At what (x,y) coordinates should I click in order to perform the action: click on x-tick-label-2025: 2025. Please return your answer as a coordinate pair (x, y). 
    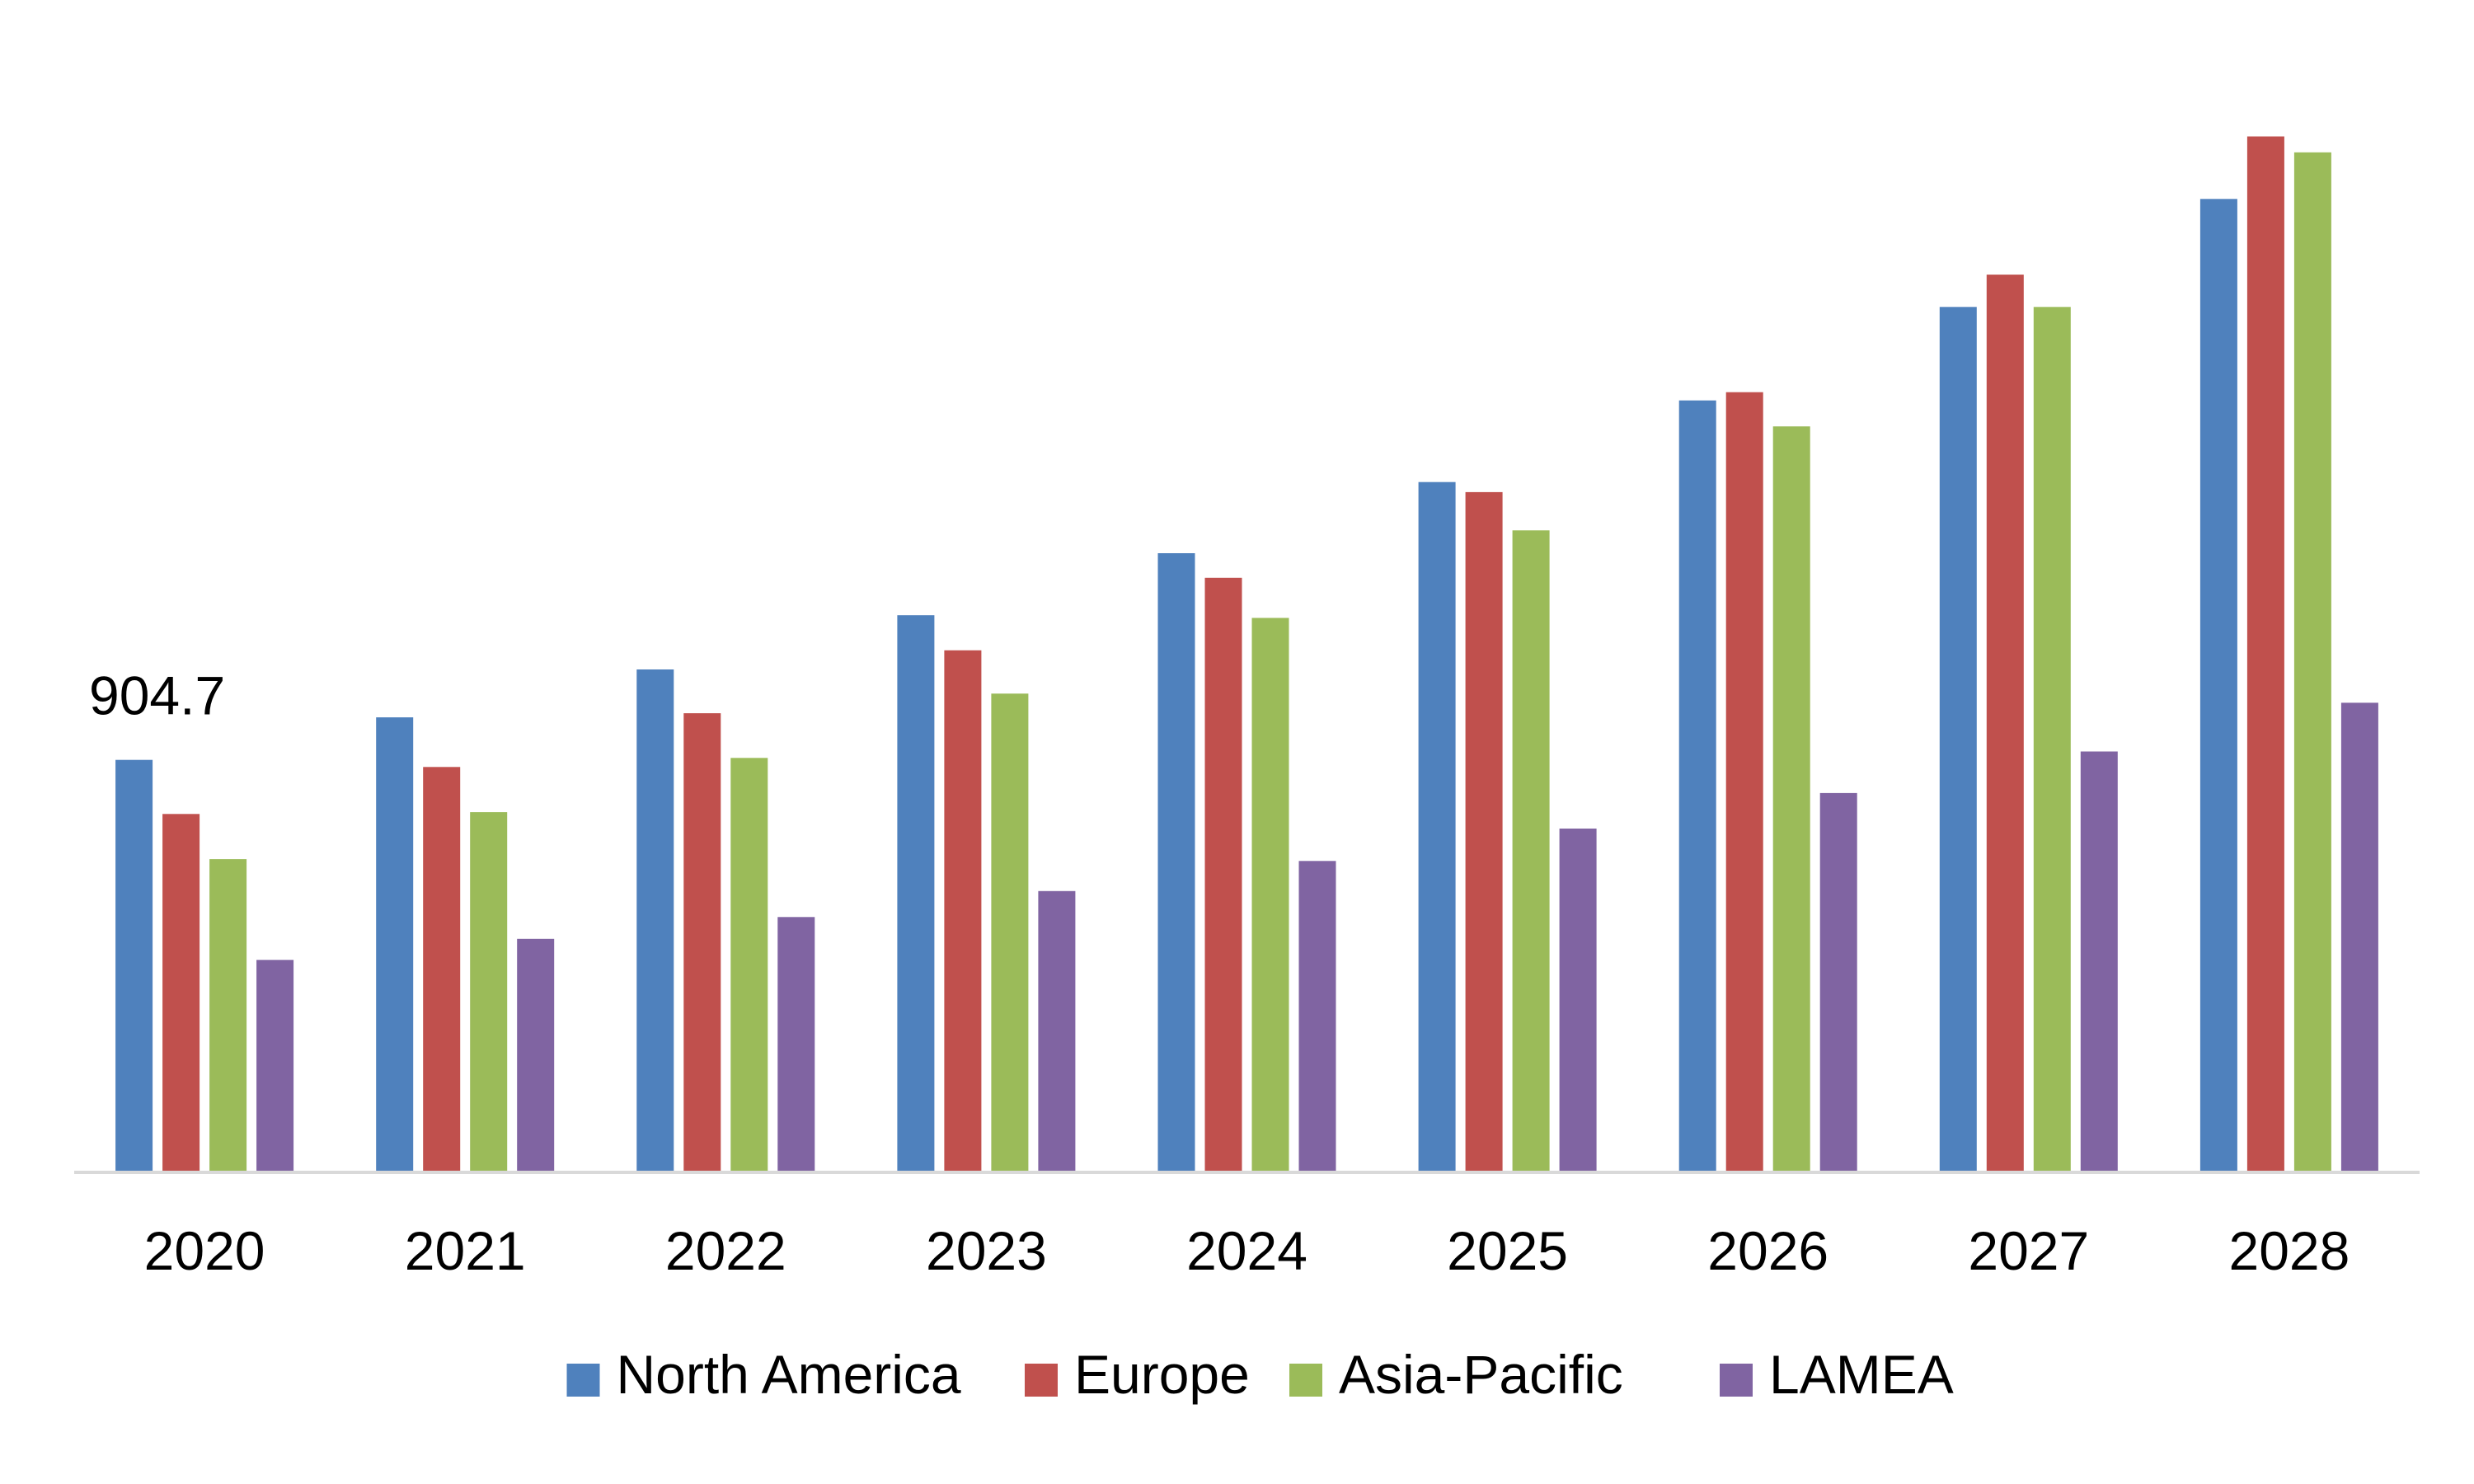
    Looking at the image, I should click on (1507, 1250).